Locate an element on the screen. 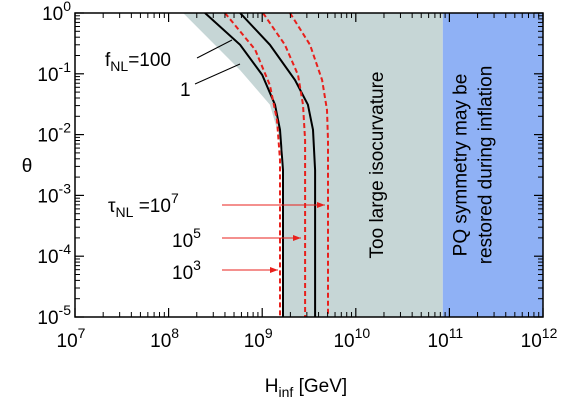  y-tick-label: 10⁻² is located at coordinates (54, 133).